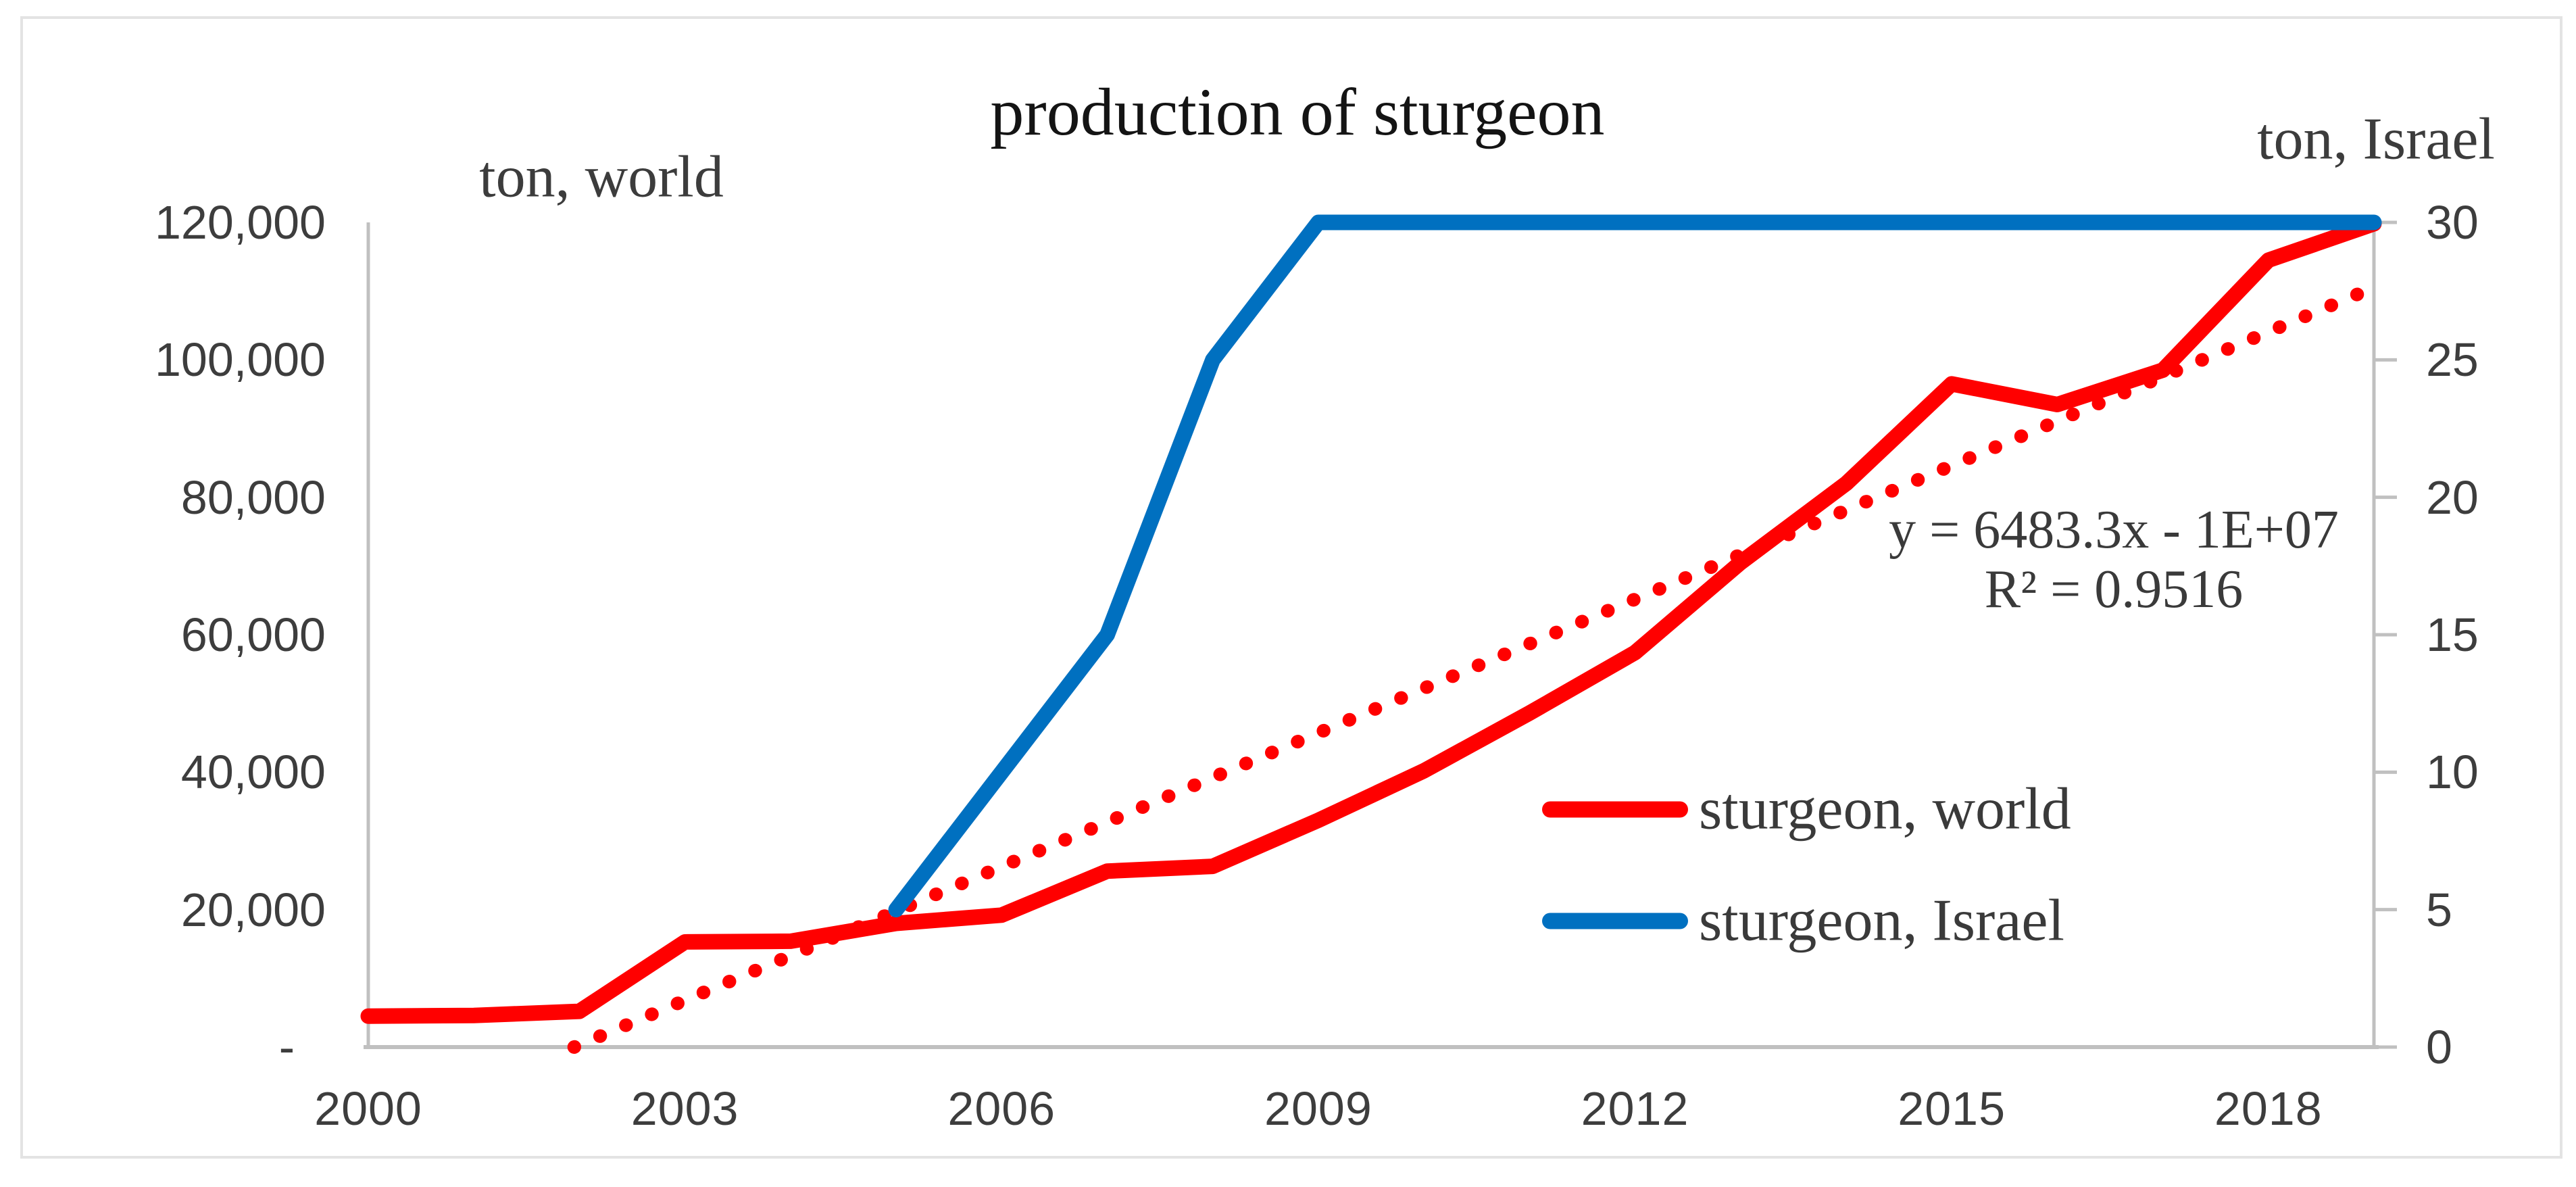 The height and width of the screenshot is (1187, 2576). Describe the element at coordinates (240, 360) in the screenshot. I see `left-axis-tick-label: 100,000` at that location.